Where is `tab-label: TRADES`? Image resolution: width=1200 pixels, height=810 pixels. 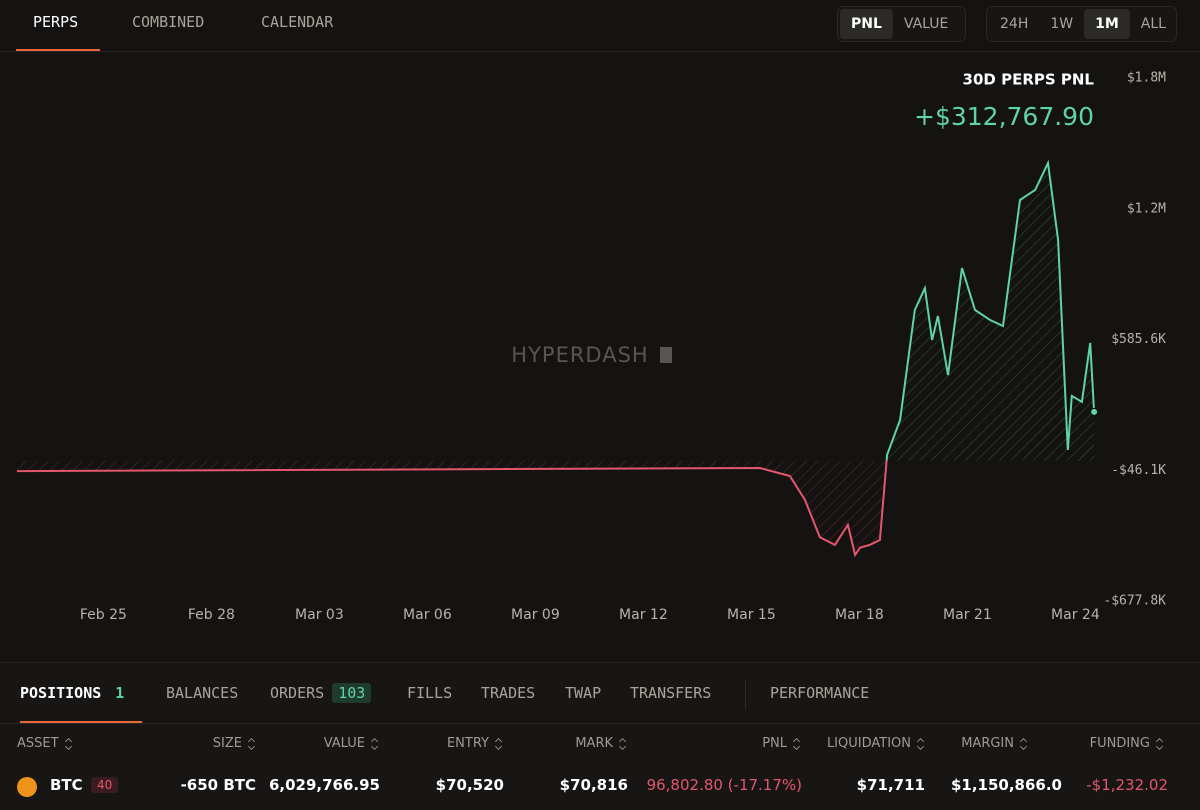 tab-label: TRADES is located at coordinates (508, 693).